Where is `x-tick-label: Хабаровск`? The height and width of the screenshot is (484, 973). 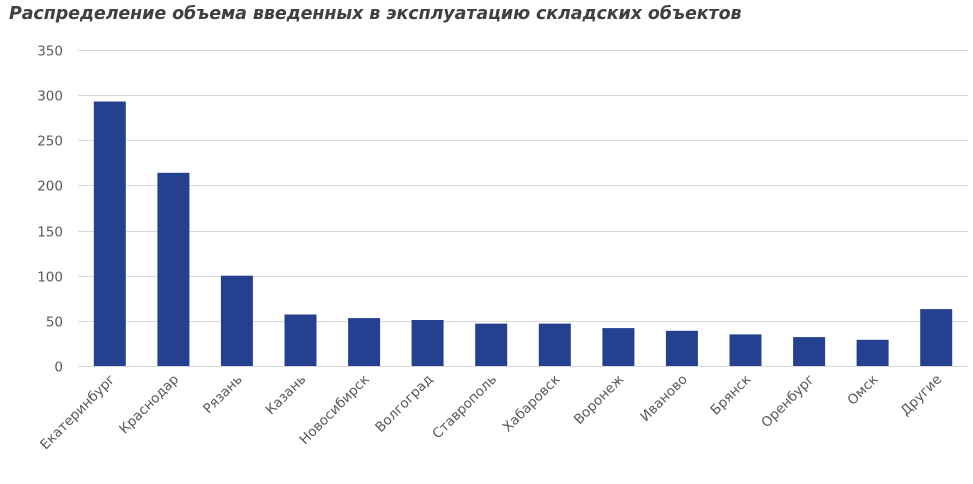 x-tick-label: Хабаровск is located at coordinates (532, 404).